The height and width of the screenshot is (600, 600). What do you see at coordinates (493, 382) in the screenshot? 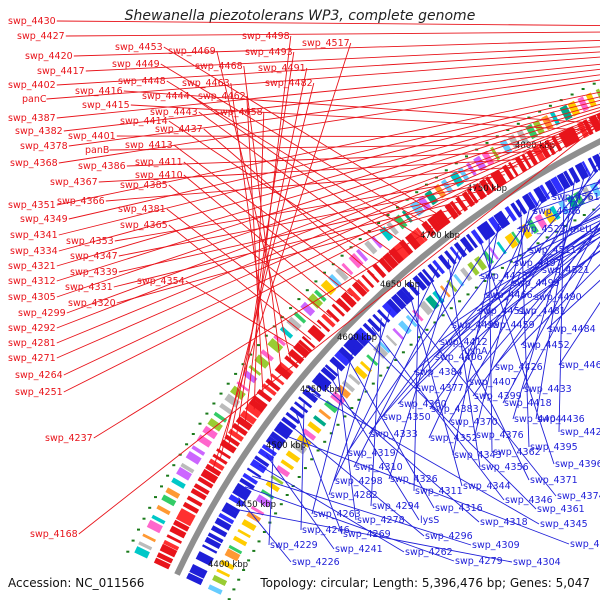
I see `gene-label-reverse: swp_4407` at bounding box center [493, 382].